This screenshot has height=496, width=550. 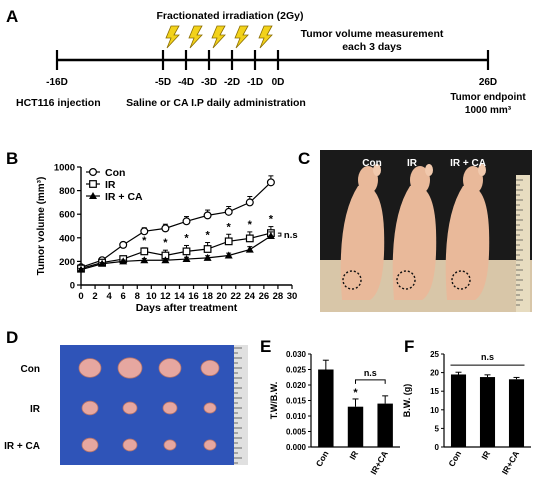 What do you see at coordinates (274, 401) in the screenshot?
I see `y-axis-label: T.W/B.W.` at bounding box center [274, 401].